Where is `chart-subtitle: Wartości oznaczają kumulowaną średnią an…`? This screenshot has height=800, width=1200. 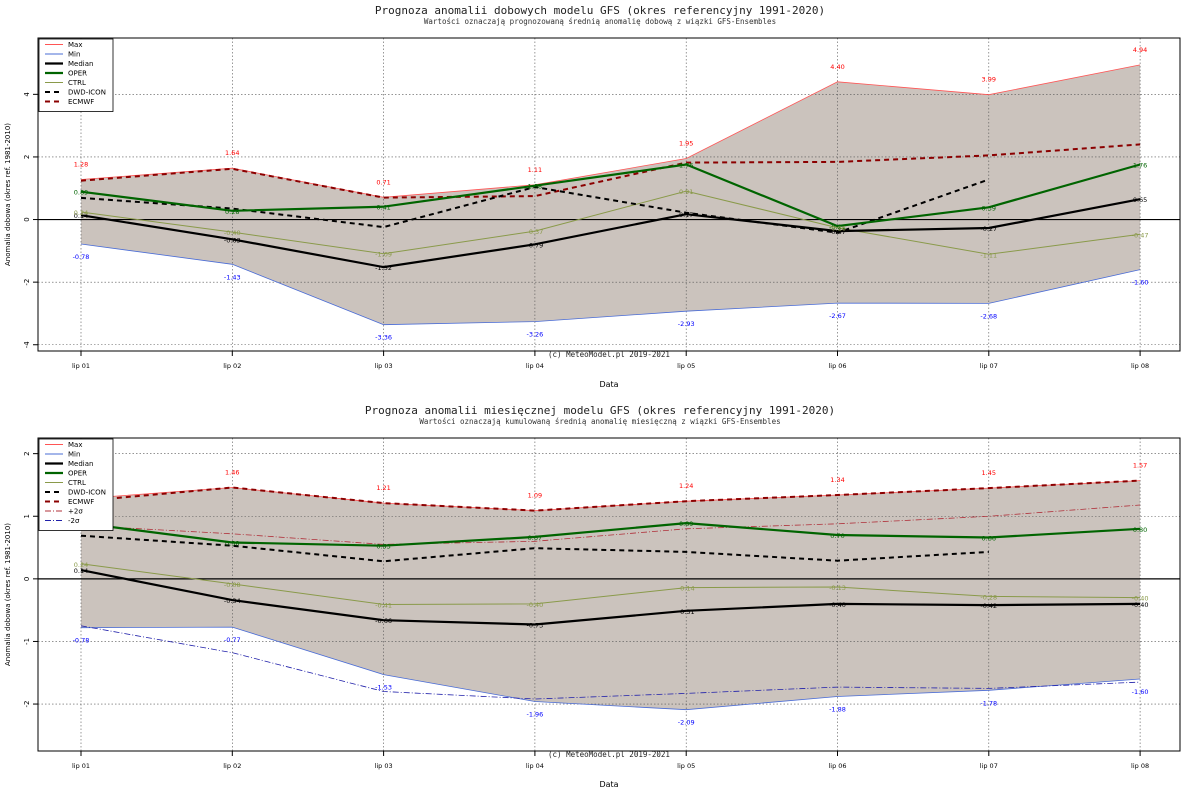 chart-subtitle: Wartości oznaczają kumulowaną średnią an… is located at coordinates (600, 421).